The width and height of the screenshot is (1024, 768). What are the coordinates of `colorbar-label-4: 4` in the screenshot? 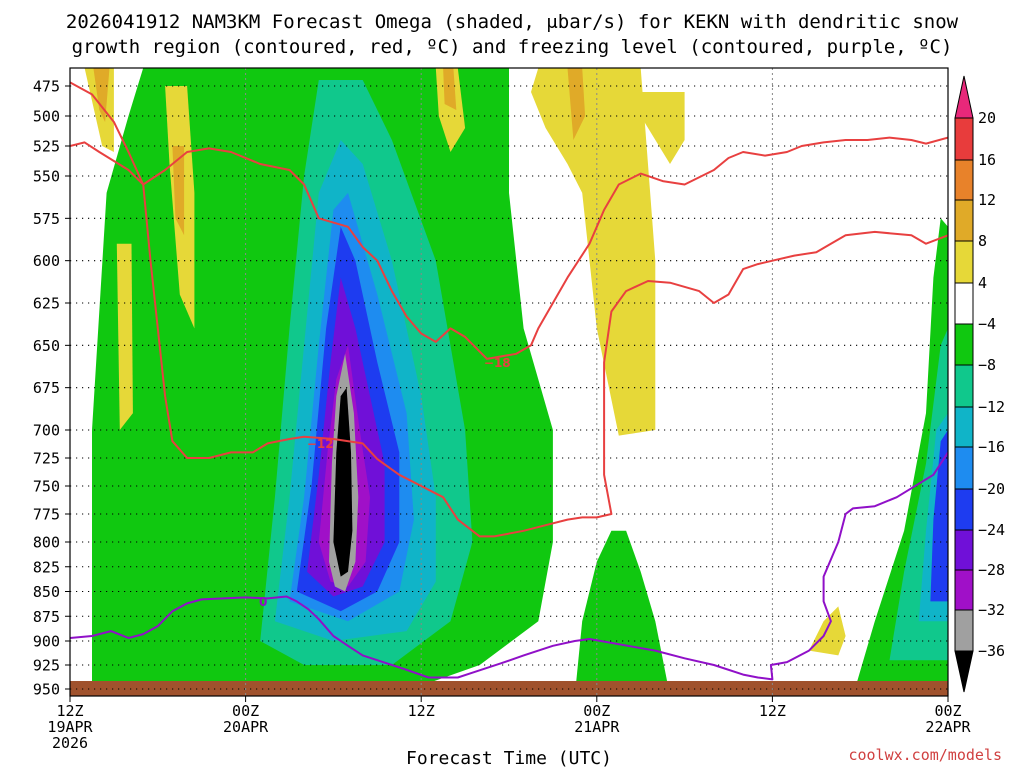 It's located at (982, 283).